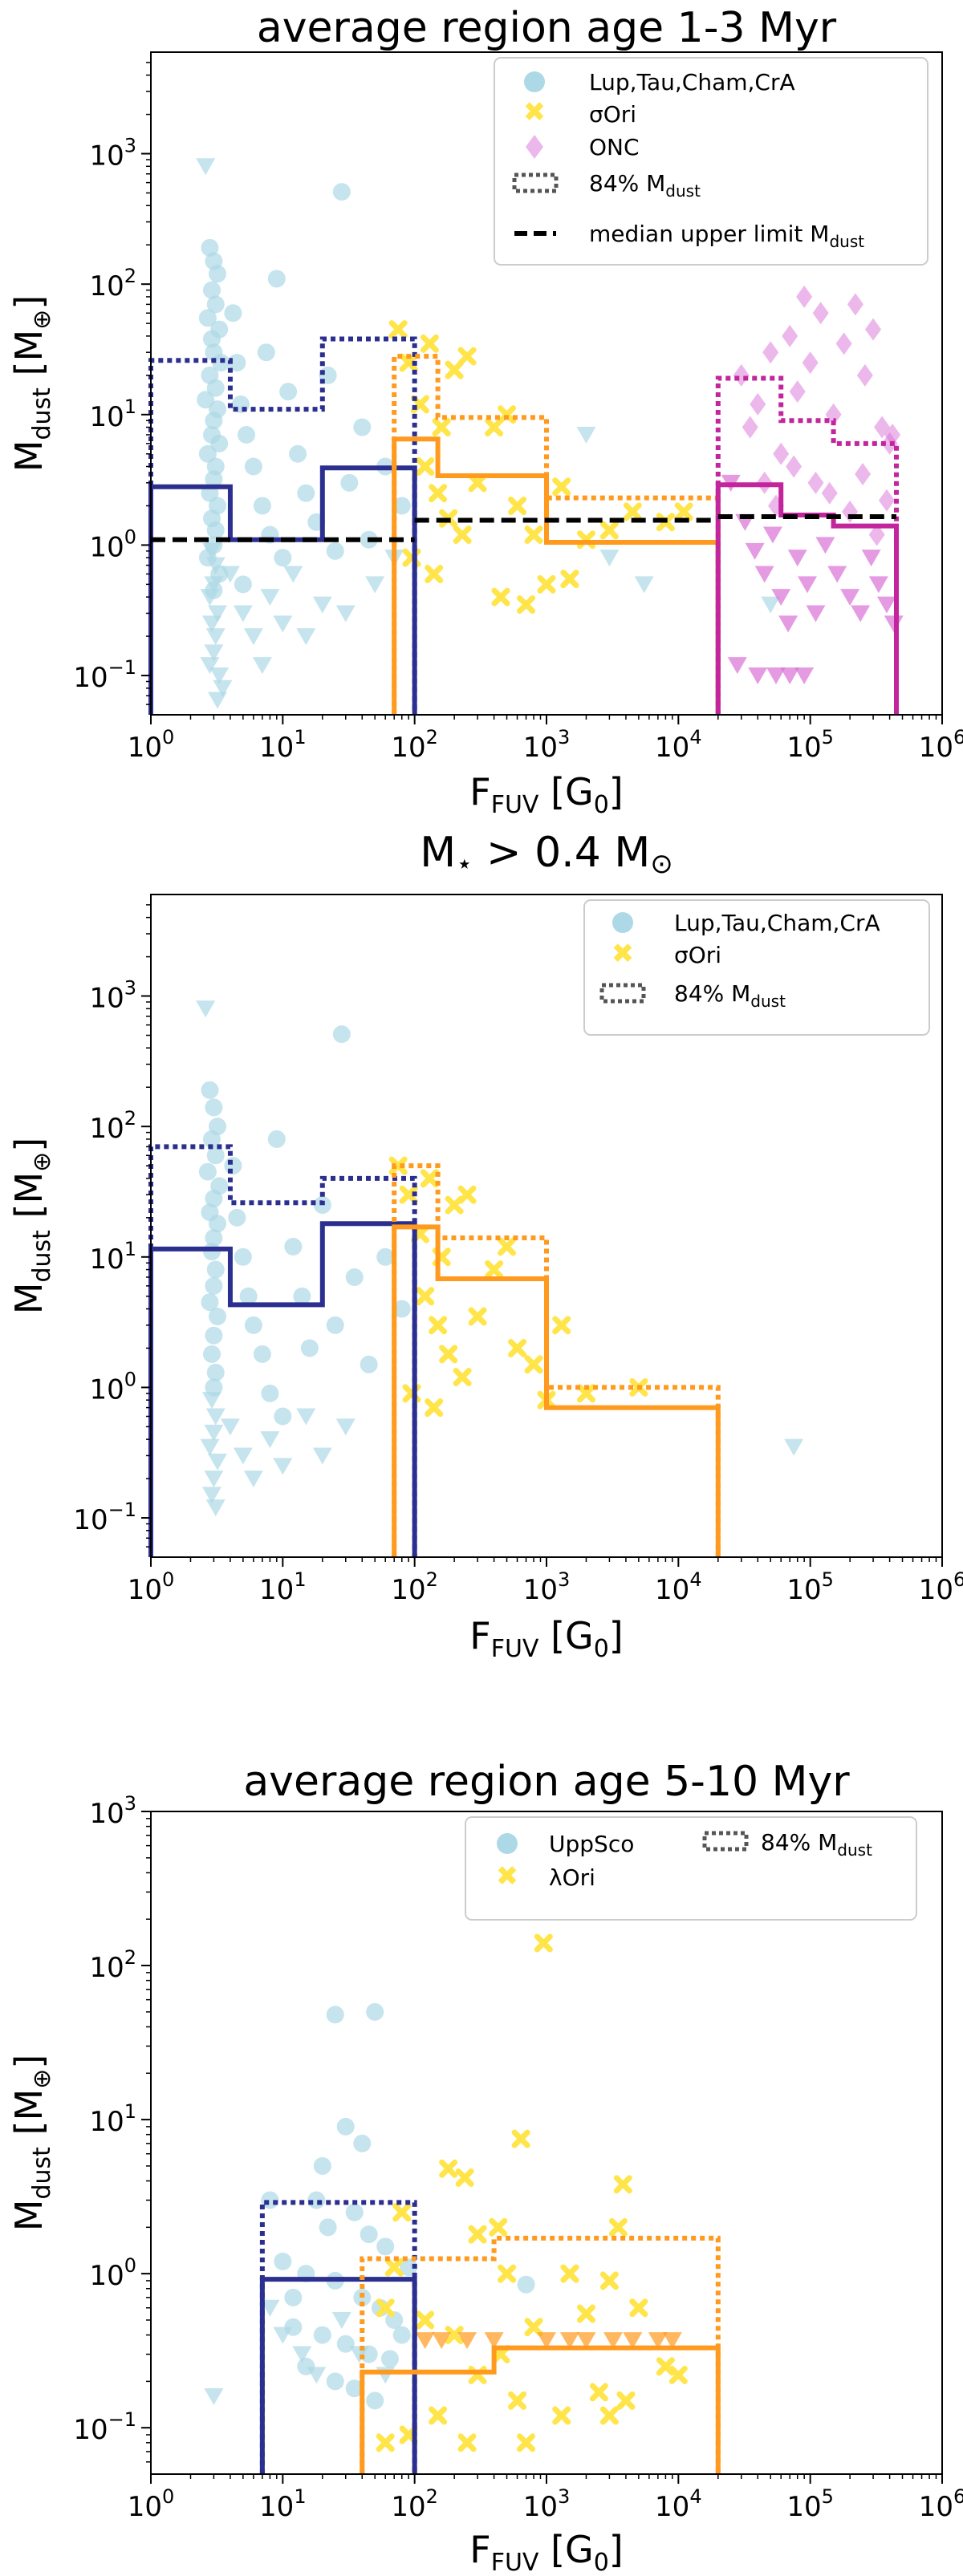  I want to click on y-tick-label: 10³, so click(112, 153).